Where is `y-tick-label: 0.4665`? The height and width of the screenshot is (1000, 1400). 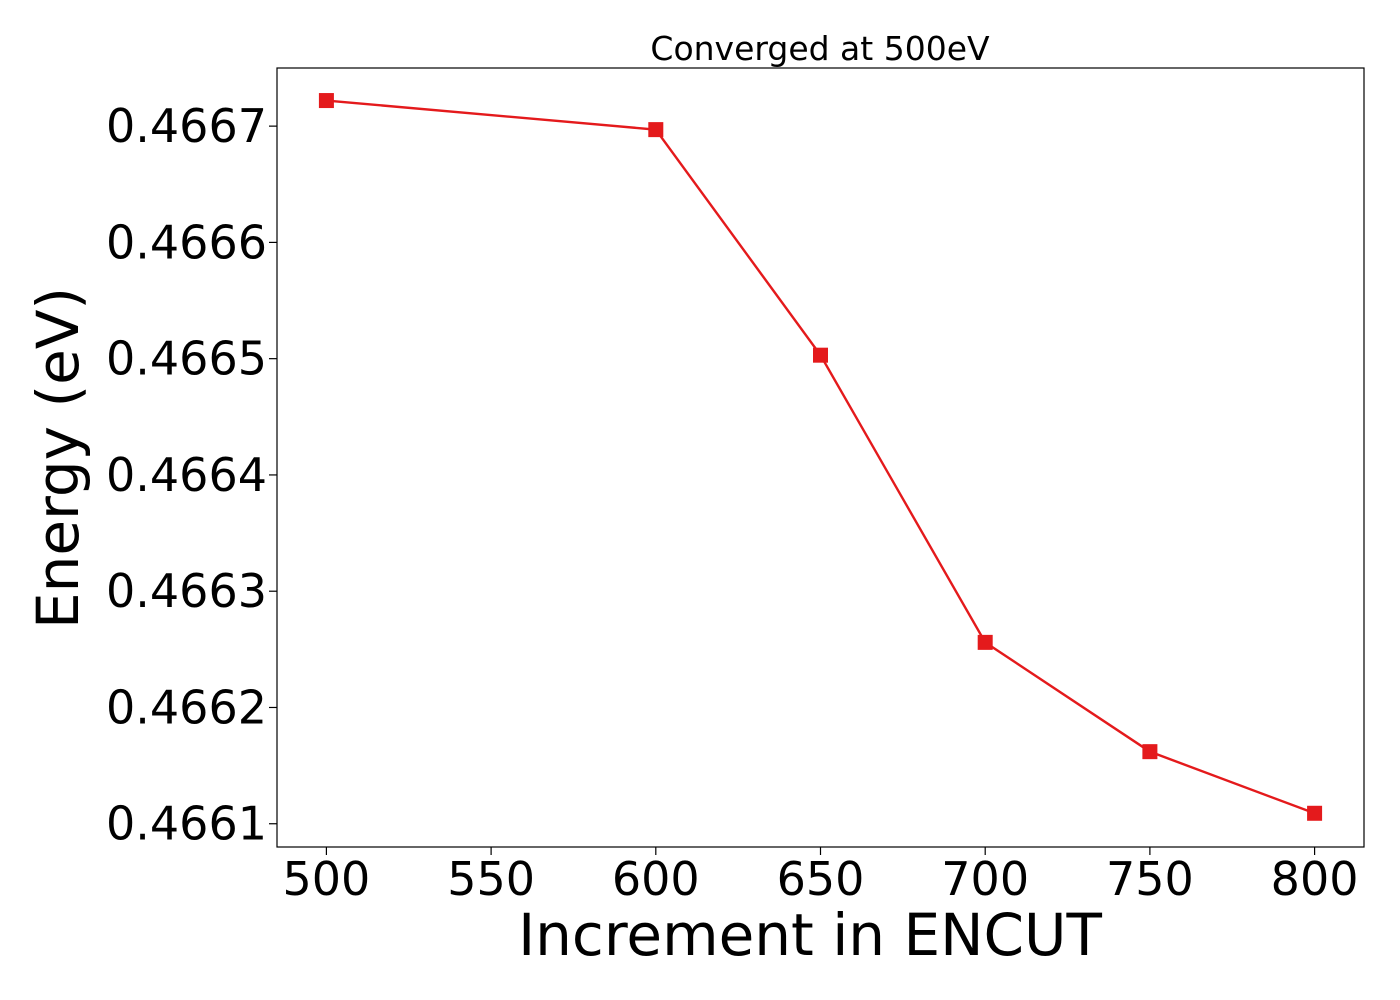
y-tick-label: 0.4665 is located at coordinates (186, 359).